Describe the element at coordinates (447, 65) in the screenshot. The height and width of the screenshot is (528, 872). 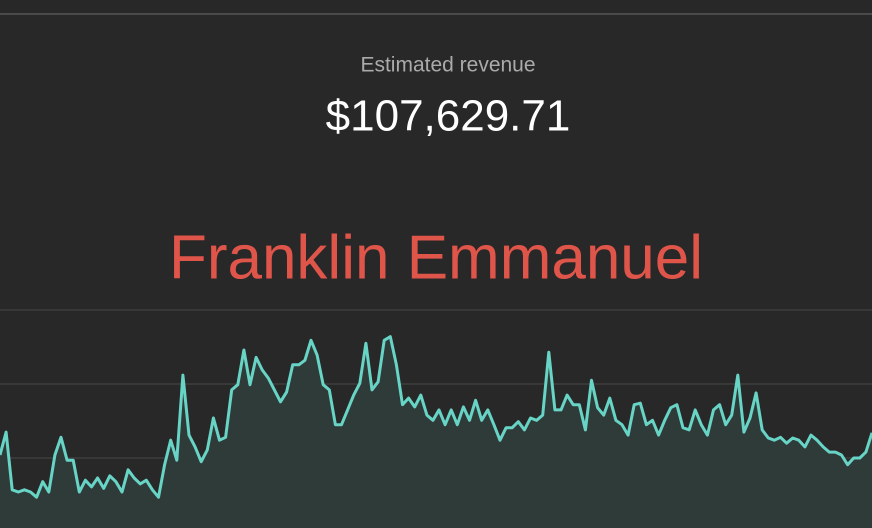
I see `metric-label: Estimated revenue` at that location.